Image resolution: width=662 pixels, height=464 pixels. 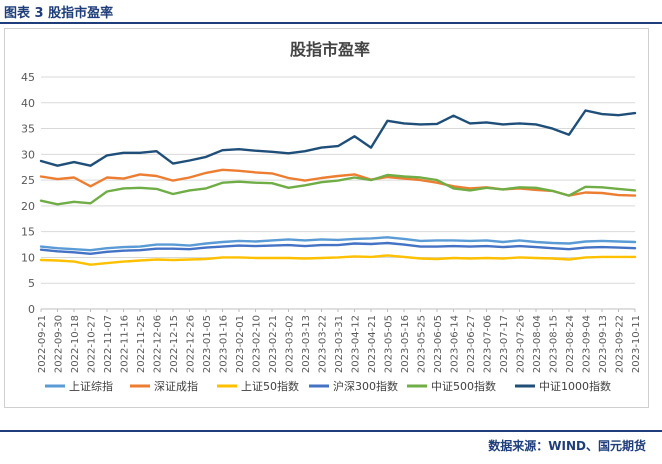 I want to click on legend-label: 深证成指, so click(x=176, y=386).